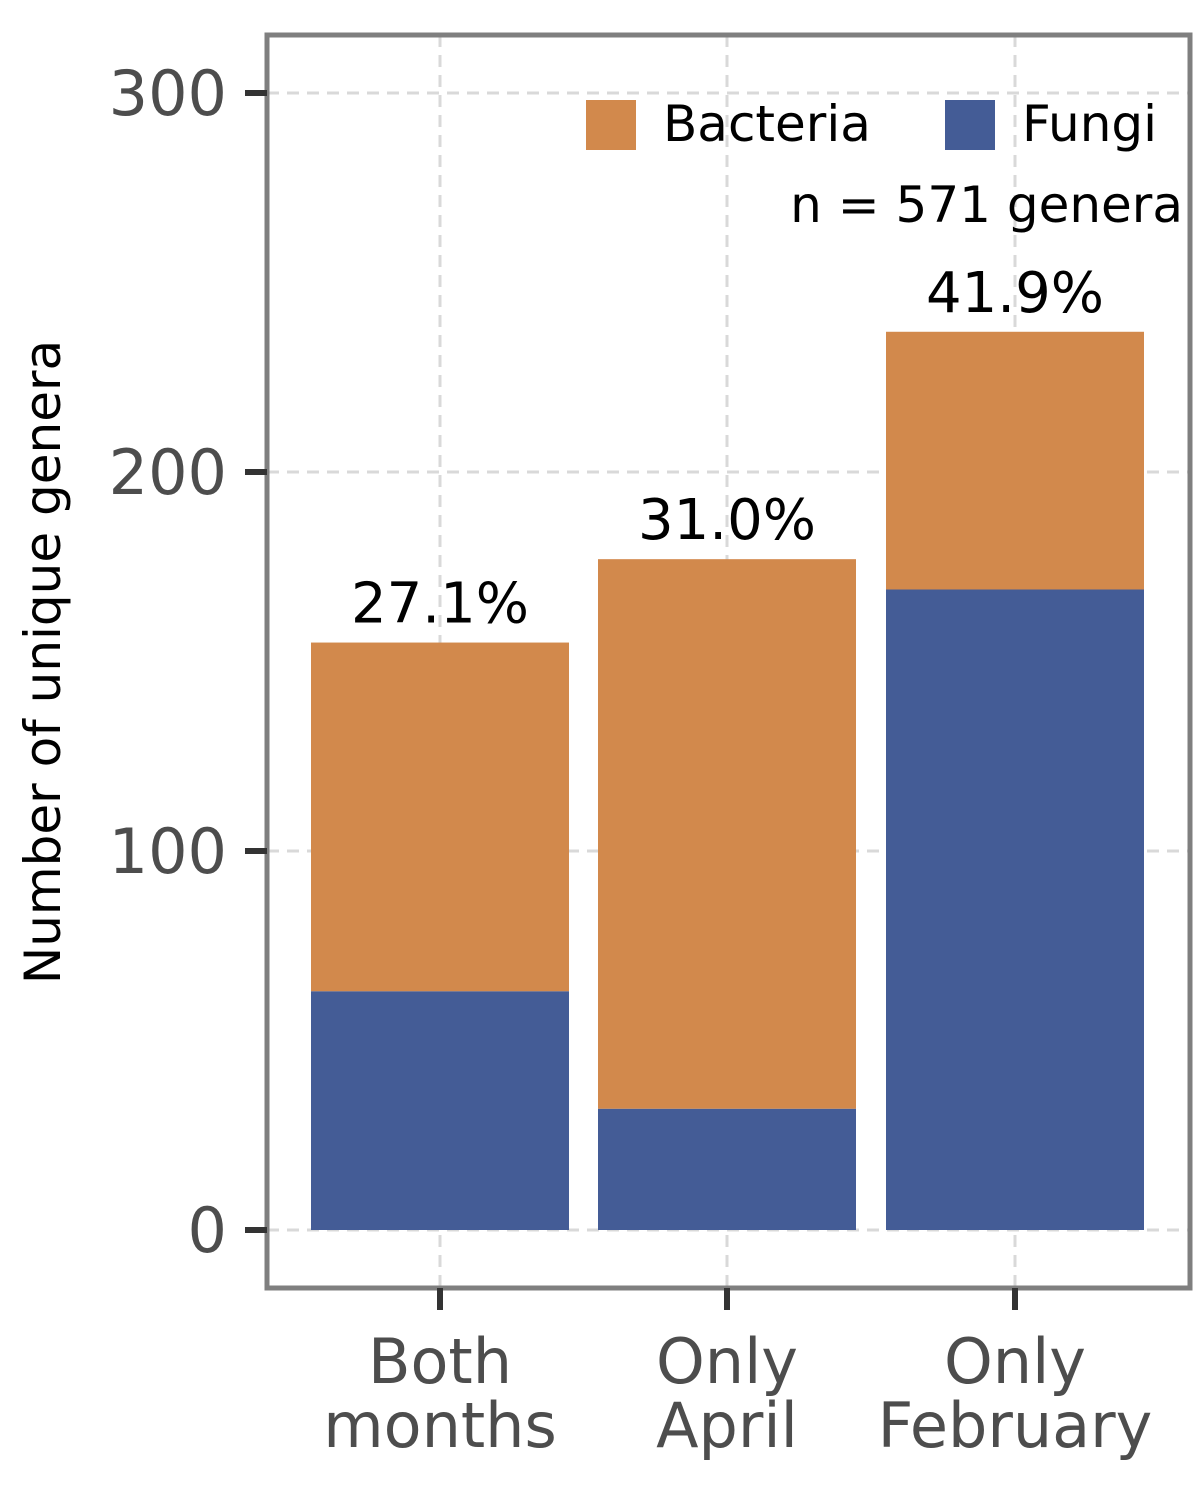 Image resolution: width=1200 pixels, height=1500 pixels. I want to click on legend: Bacteria Fungi, so click(871, 124).